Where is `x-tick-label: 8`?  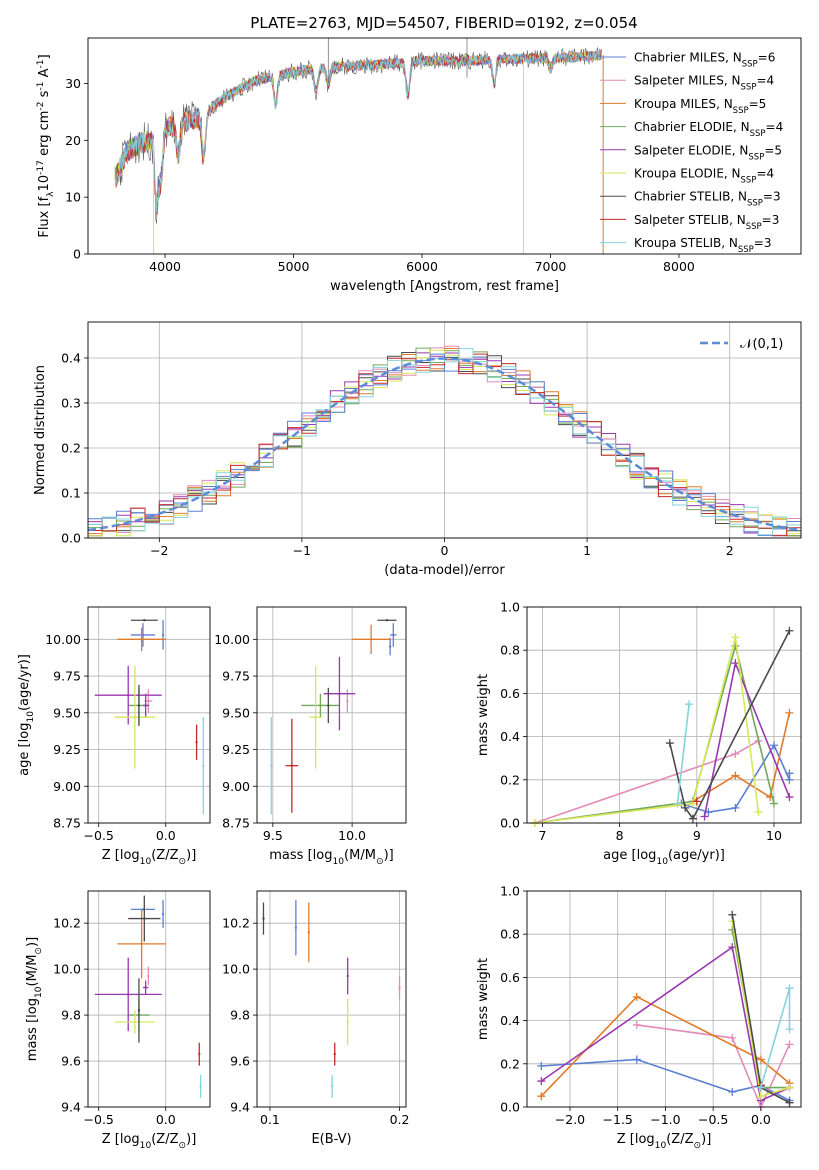
x-tick-label: 8 is located at coordinates (620, 835).